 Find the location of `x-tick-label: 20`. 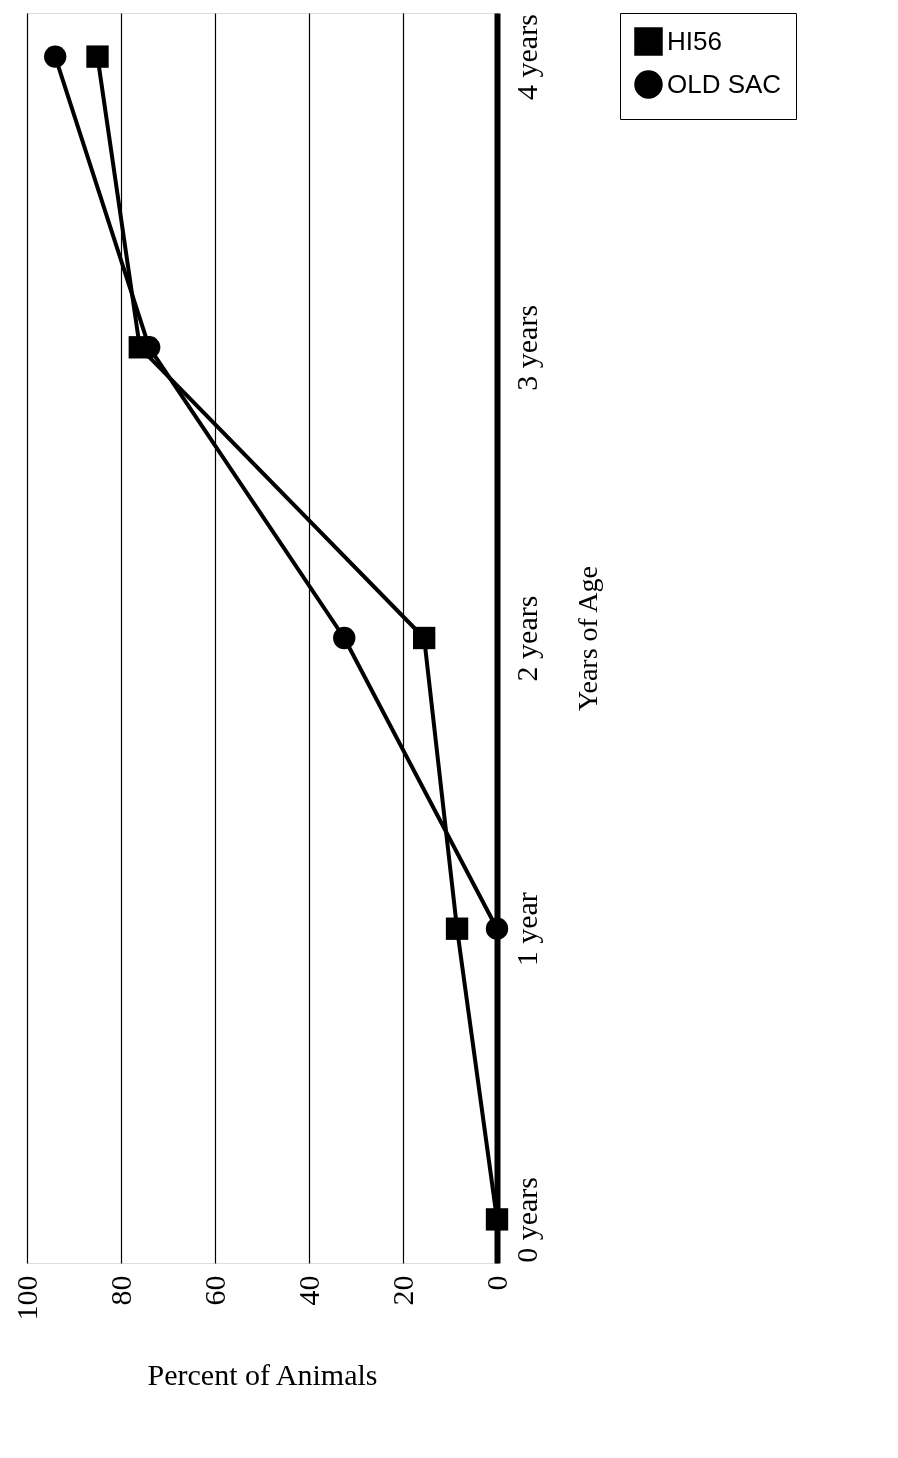

x-tick-label: 20 is located at coordinates (402, 1290).